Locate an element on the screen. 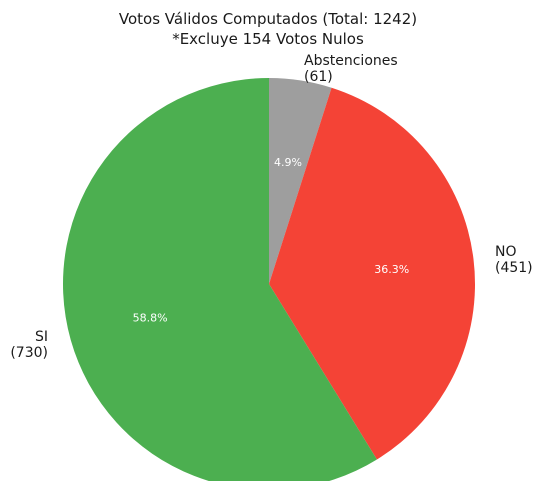  slice-name-label: SI is located at coordinates (41, 337).